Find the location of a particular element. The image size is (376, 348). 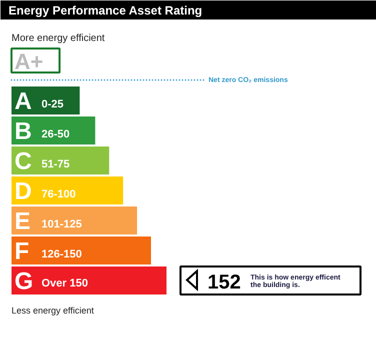

chart-title: Energy Performance Asset Rating is located at coordinates (105, 11).